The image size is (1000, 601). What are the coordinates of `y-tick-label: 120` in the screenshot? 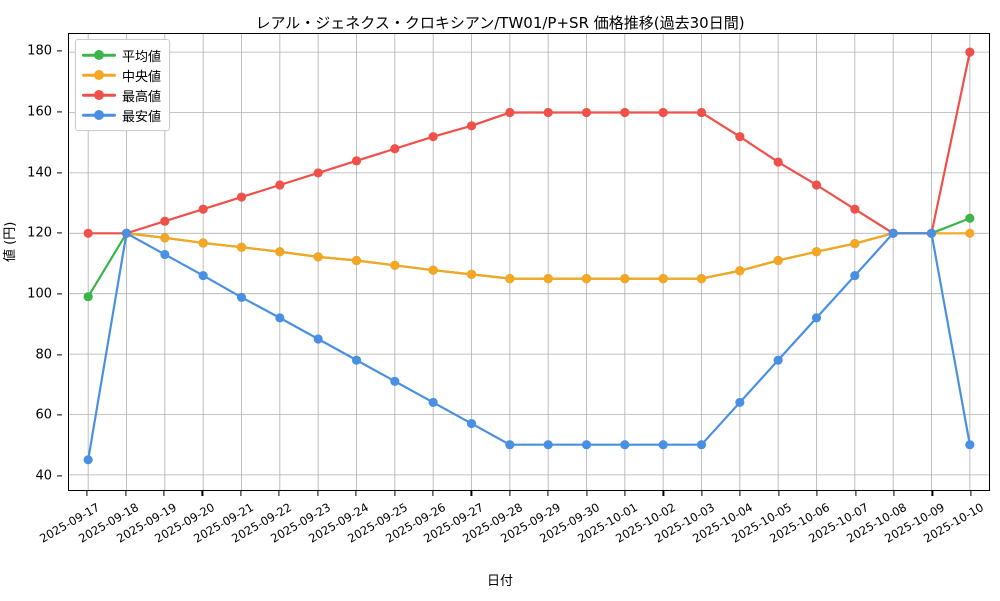 It's located at (39, 233).